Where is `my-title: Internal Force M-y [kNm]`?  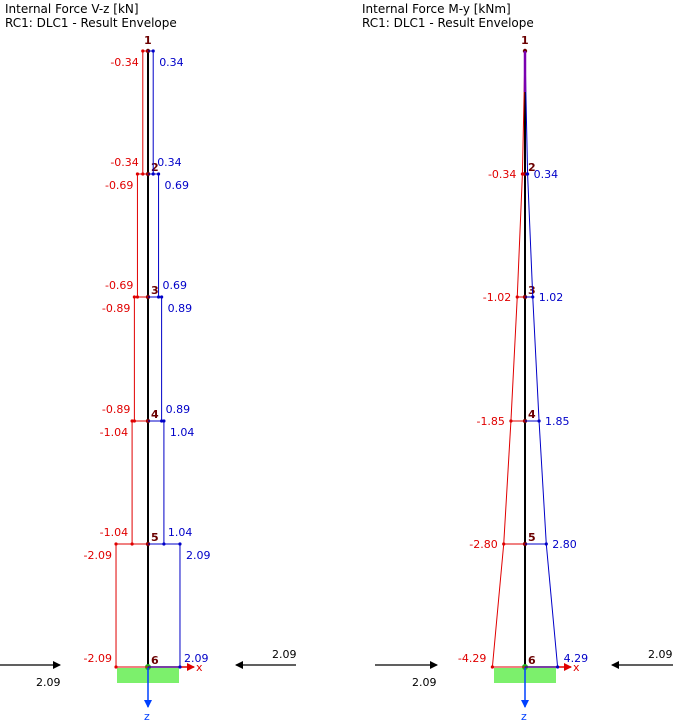
my-title: Internal Force M-y [kNm] is located at coordinates (436, 9).